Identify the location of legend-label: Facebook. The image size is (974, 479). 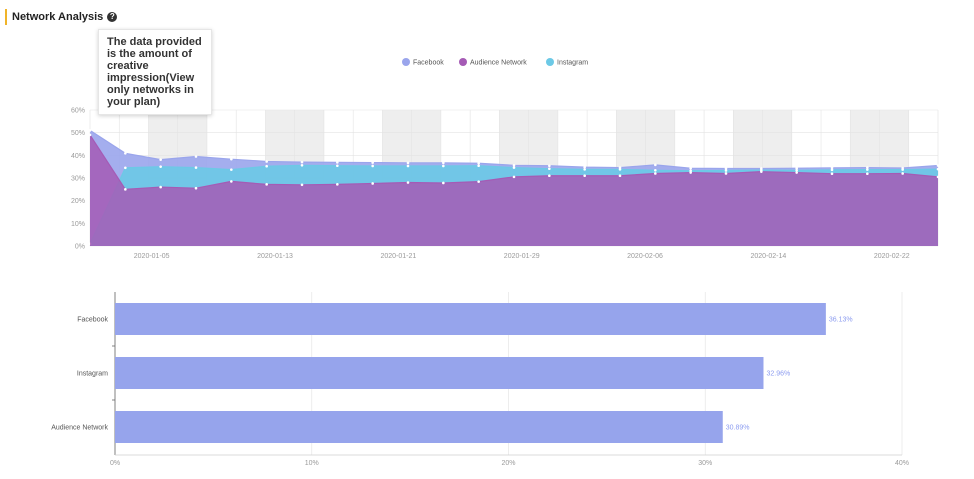
(428, 63).